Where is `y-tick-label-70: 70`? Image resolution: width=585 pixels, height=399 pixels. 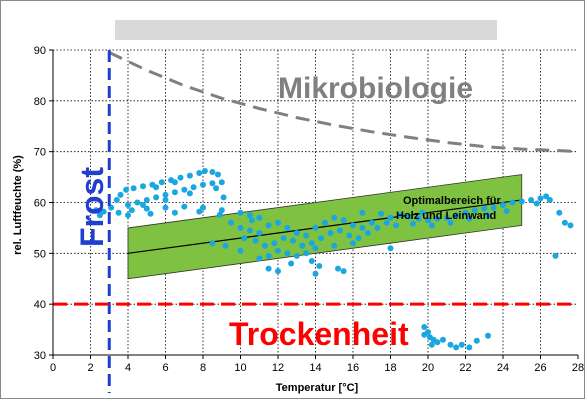
y-tick-label-70: 70 is located at coordinates (40, 153).